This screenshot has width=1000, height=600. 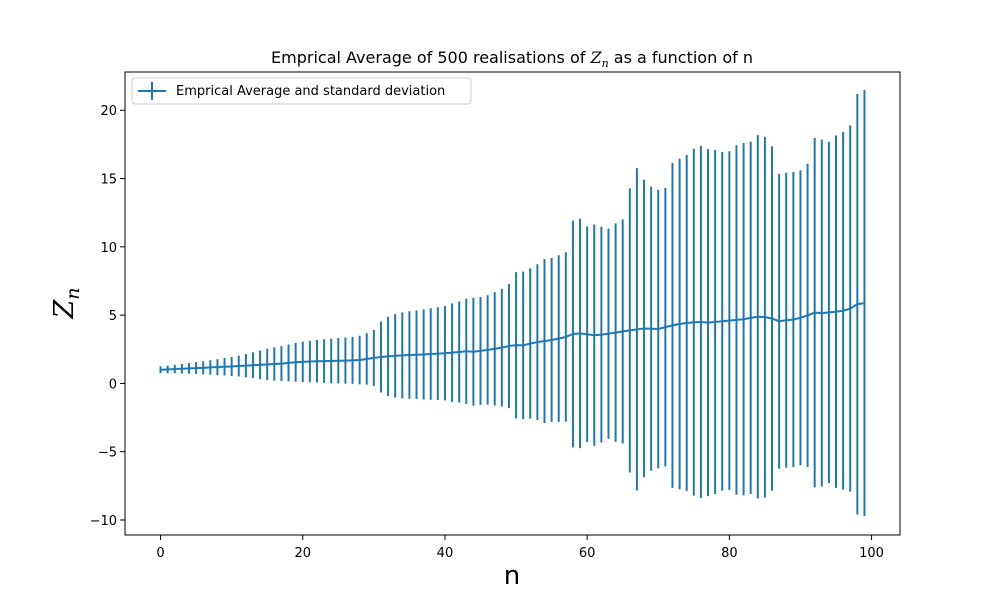 I want to click on y-tick-label: 0, so click(x=113, y=384).